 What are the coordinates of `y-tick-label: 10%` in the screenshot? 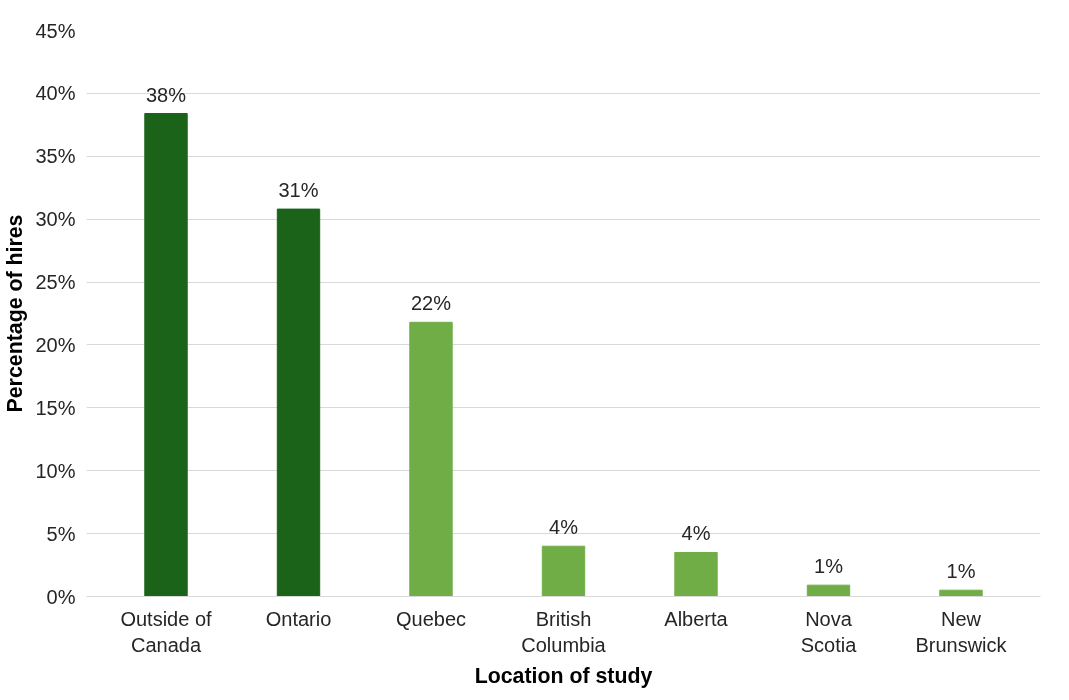 It's located at (55, 470).